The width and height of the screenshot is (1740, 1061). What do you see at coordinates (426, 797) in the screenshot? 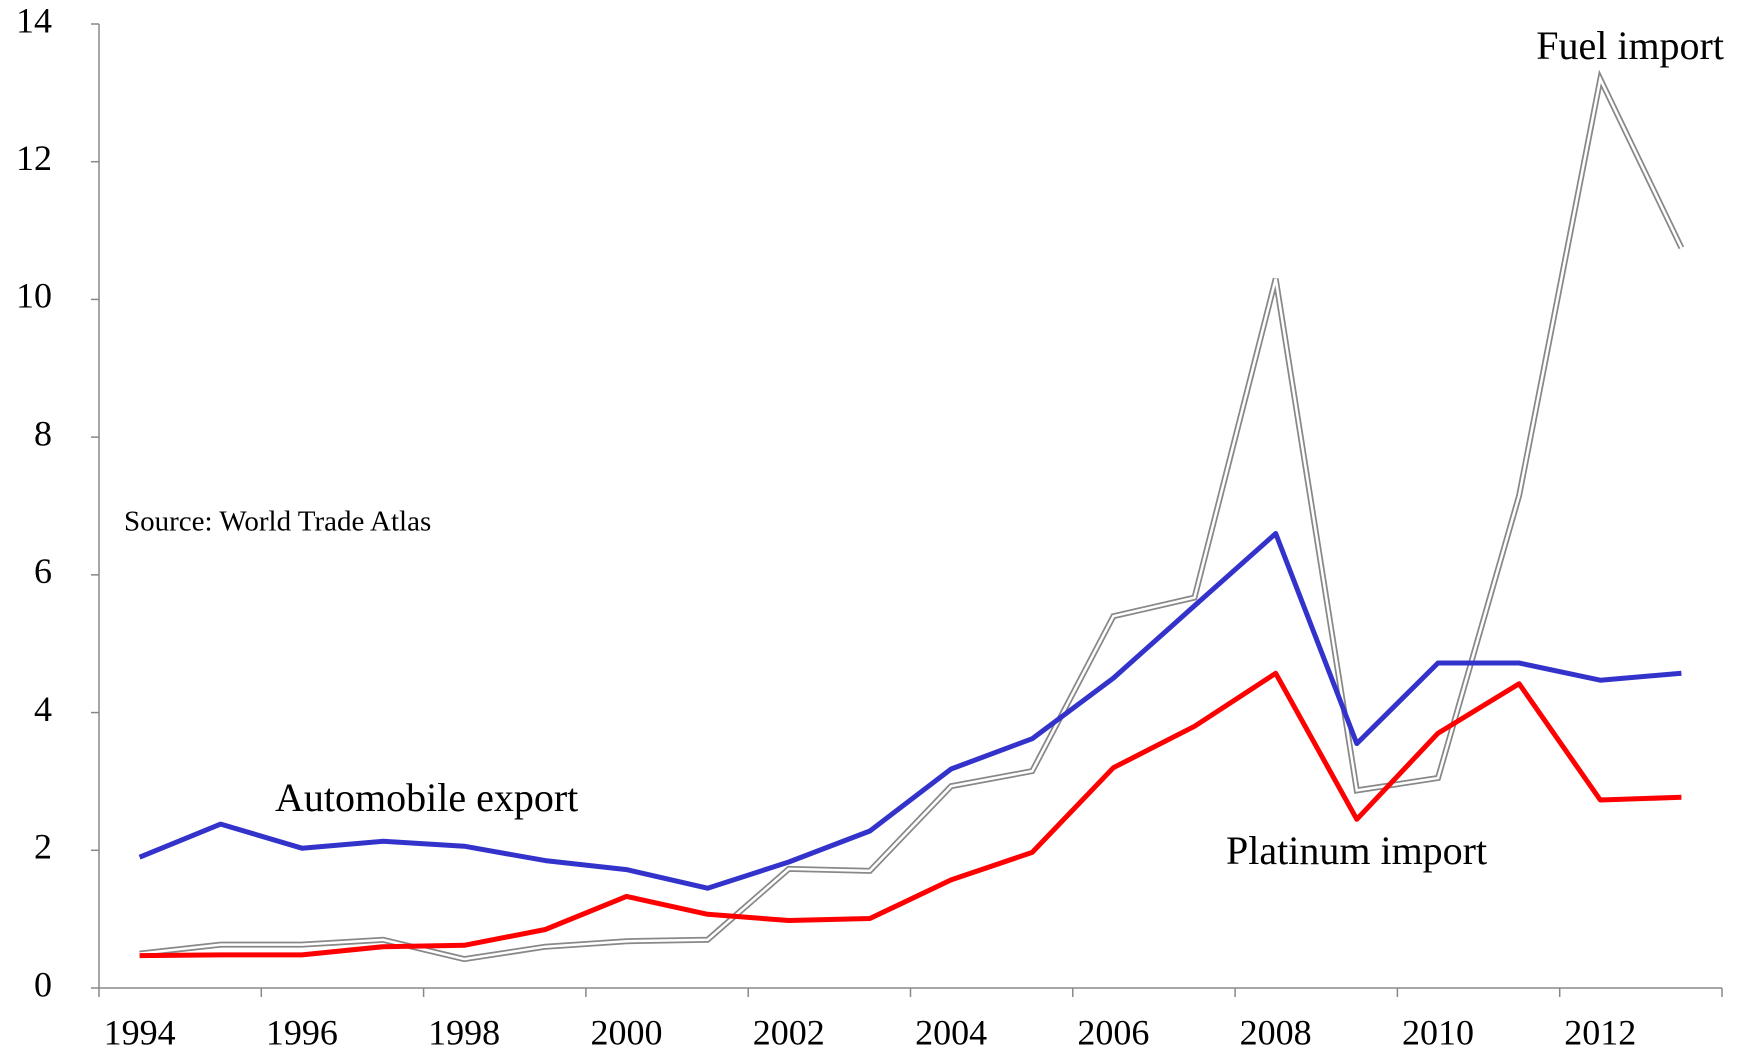
I see `series-label: Automobile export` at bounding box center [426, 797].